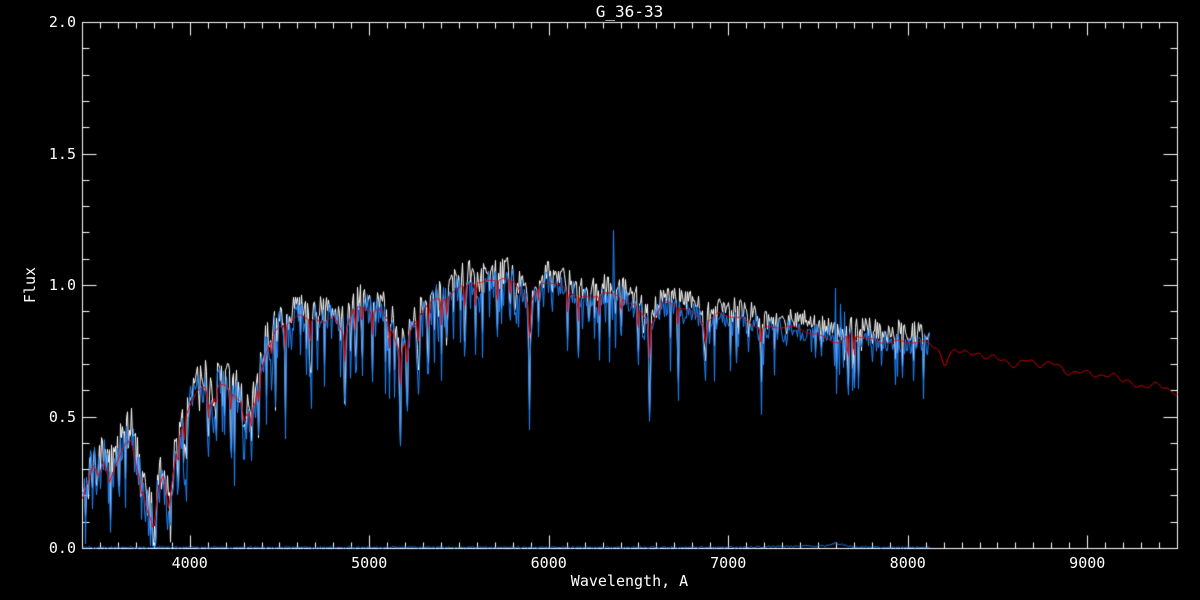  Describe the element at coordinates (62, 22) in the screenshot. I see `y-tick-label: 2.0` at that location.